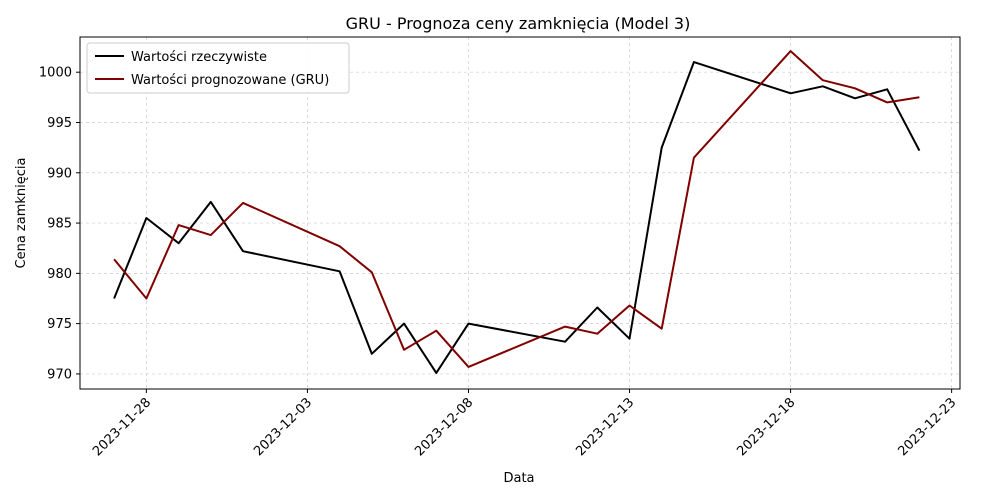 The height and width of the screenshot is (500, 1000). What do you see at coordinates (59, 123) in the screenshot?
I see `y-tick-label: 995` at bounding box center [59, 123].